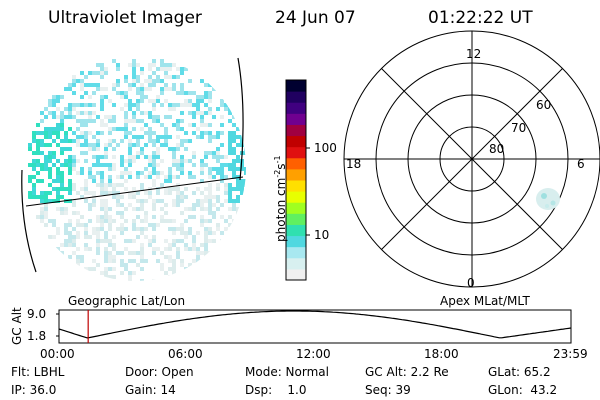 This screenshot has height=400, width=600. I want to click on colorbar-tick-10: 10, so click(322, 235).